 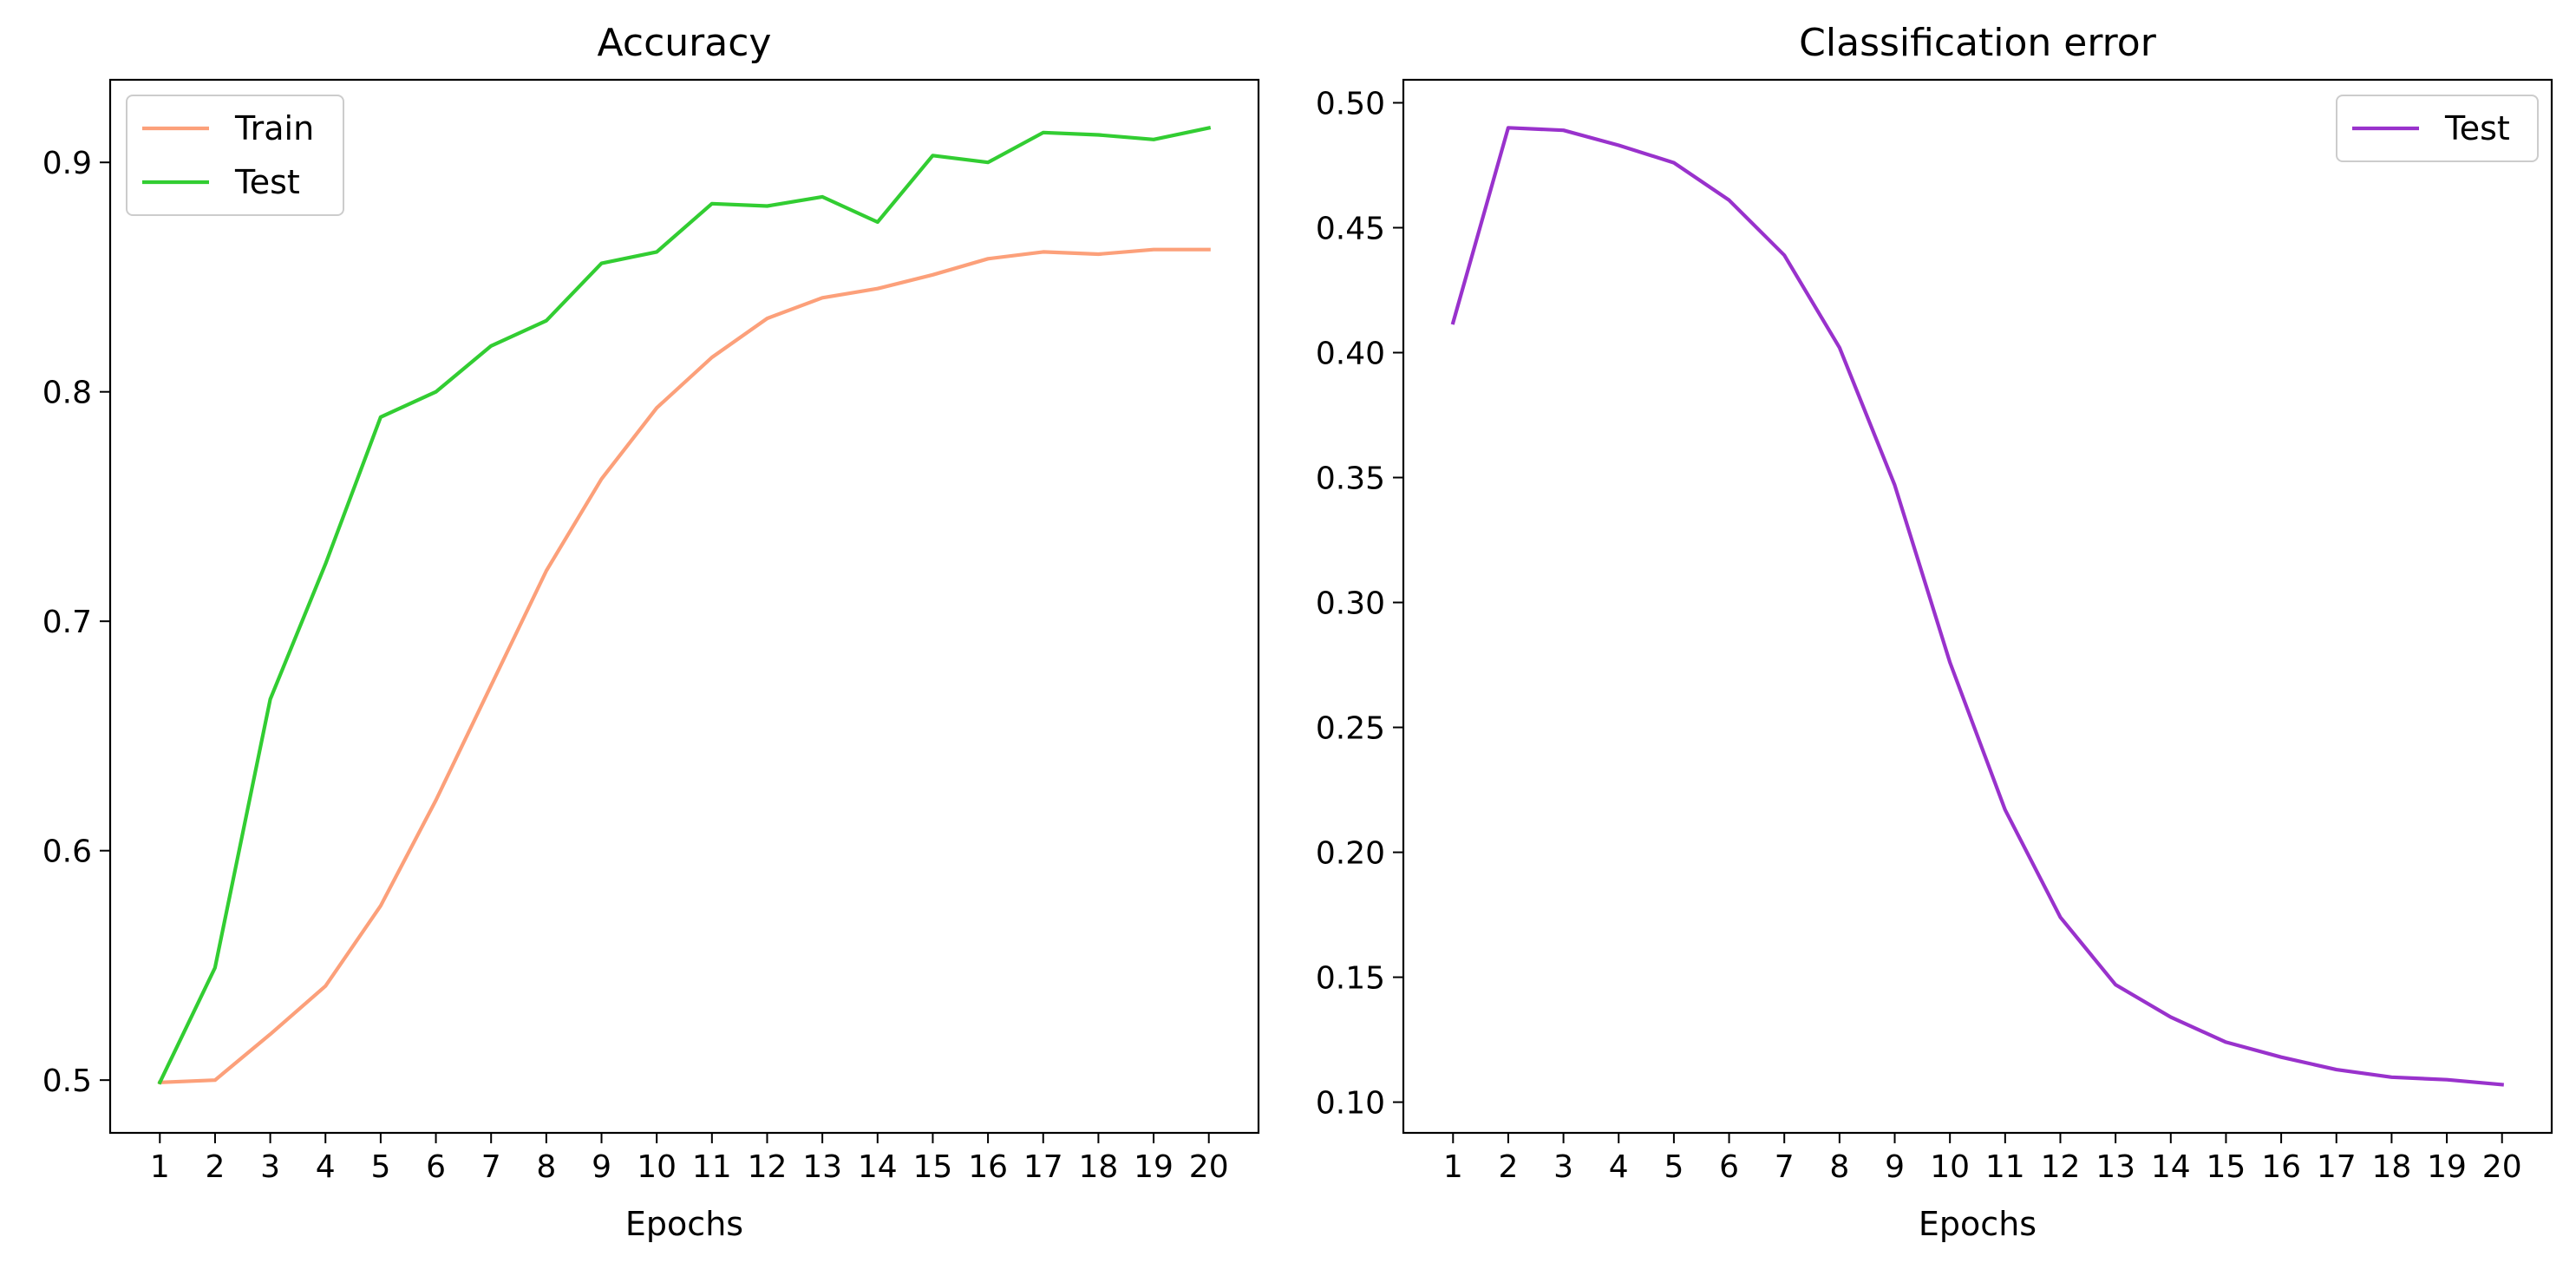 I want to click on y-tick-label: 0.35, so click(x=1350, y=479).